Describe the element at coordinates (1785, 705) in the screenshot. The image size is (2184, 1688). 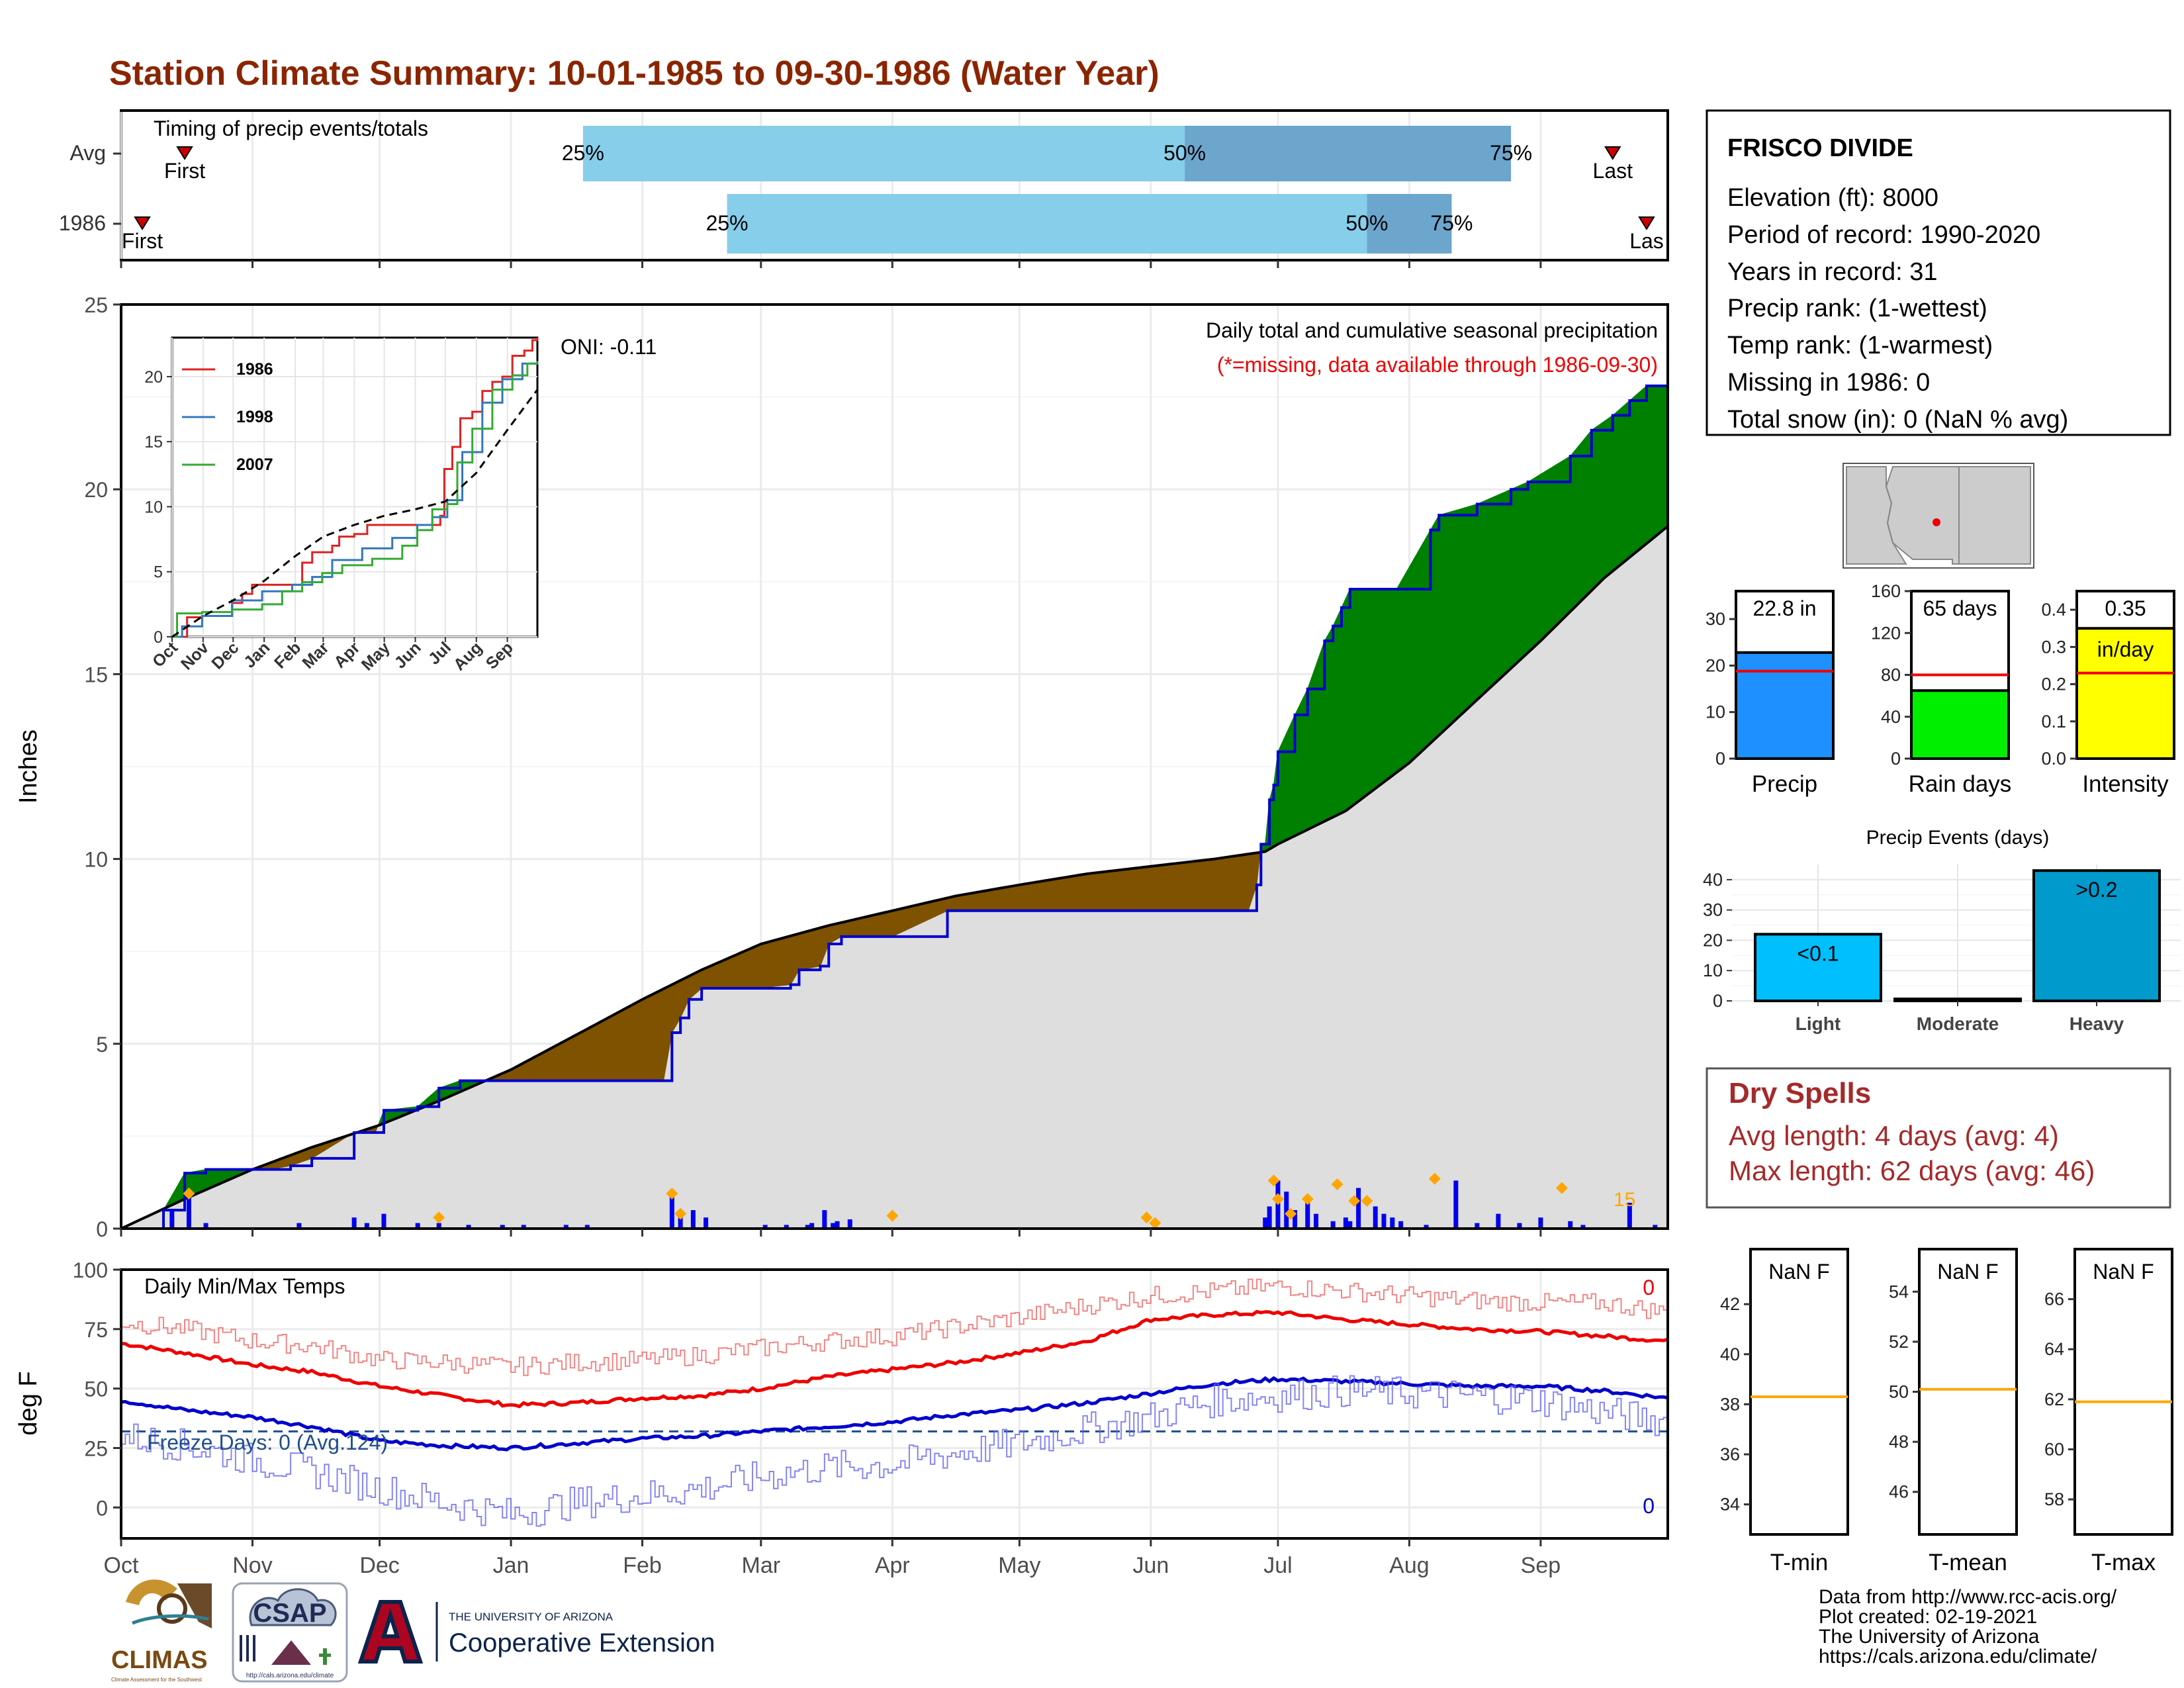
I see `summary-bar-precip` at that location.